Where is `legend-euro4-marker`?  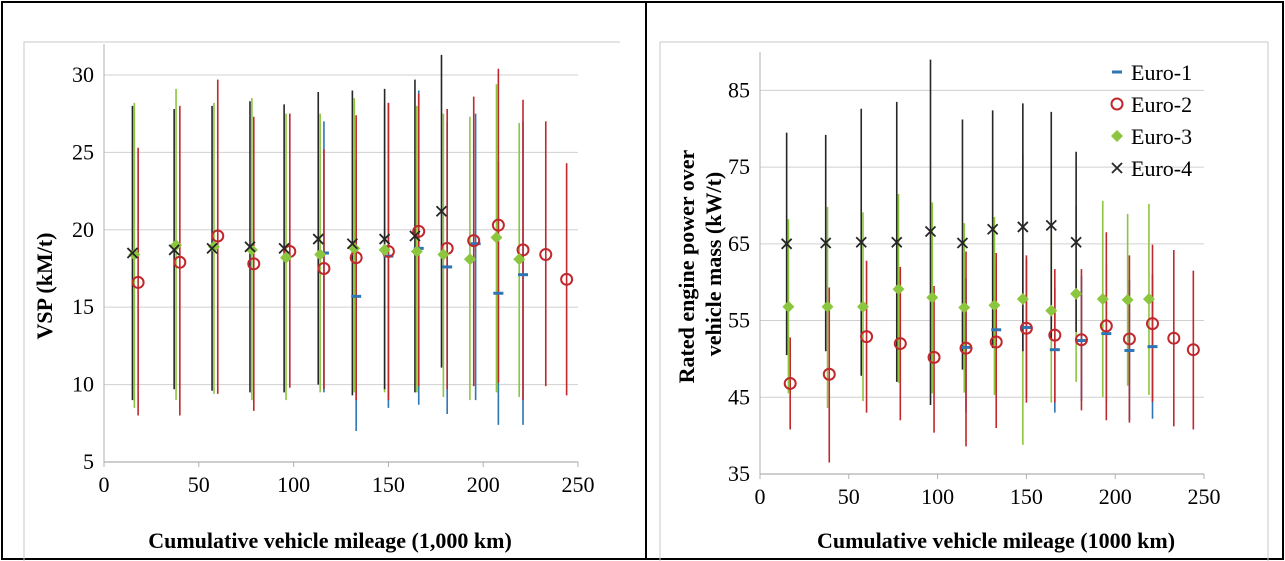 legend-euro4-marker is located at coordinates (1117, 168).